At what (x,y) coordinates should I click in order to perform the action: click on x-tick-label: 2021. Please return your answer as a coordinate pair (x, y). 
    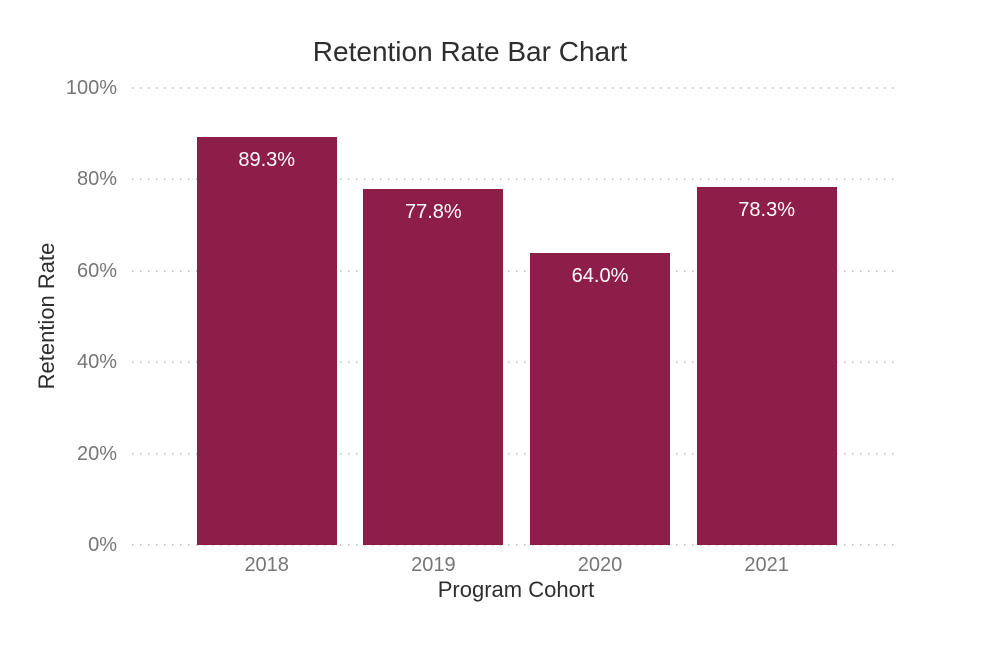
    Looking at the image, I should click on (766, 565).